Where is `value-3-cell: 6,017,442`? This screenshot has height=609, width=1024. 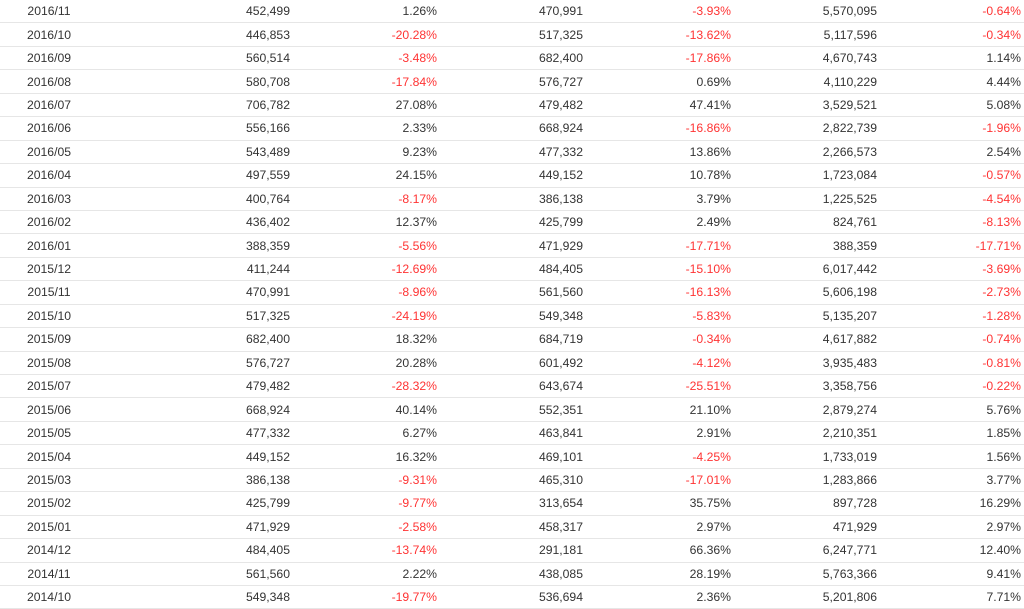
value-3-cell: 6,017,442 is located at coordinates (849, 269).